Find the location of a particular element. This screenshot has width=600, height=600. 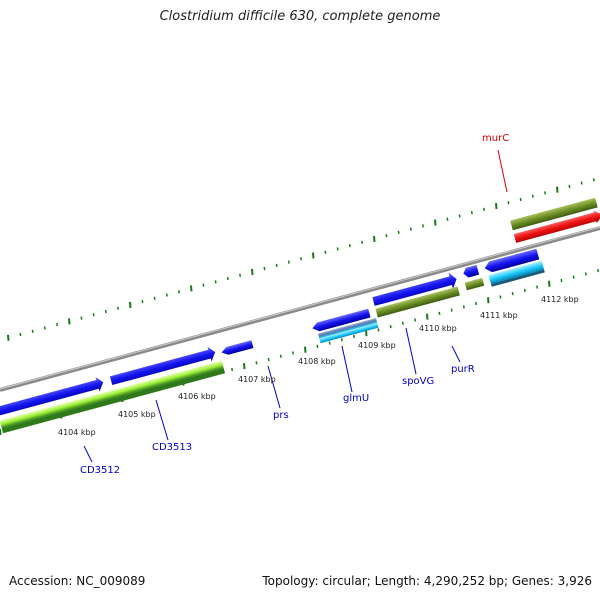

gene-label-glmU: glmU is located at coordinates (356, 398).